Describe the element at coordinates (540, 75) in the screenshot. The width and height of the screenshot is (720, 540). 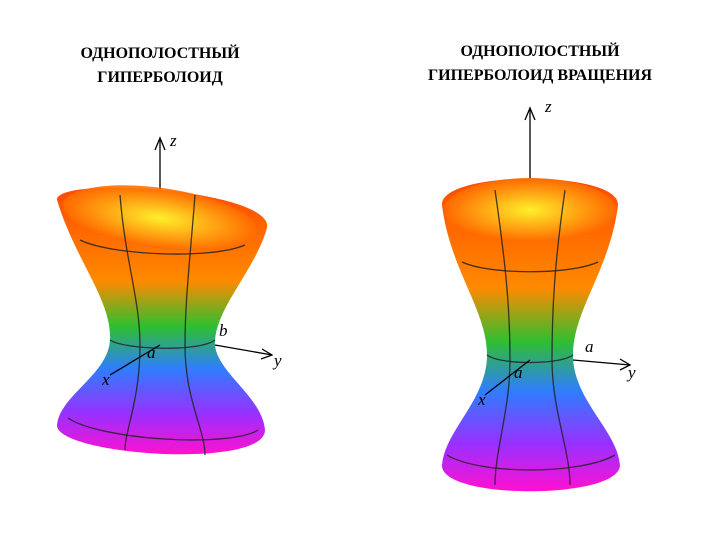
I see `right-title-2: ГИПЕРБОЛОИД ВРАЩЕНИЯ` at that location.